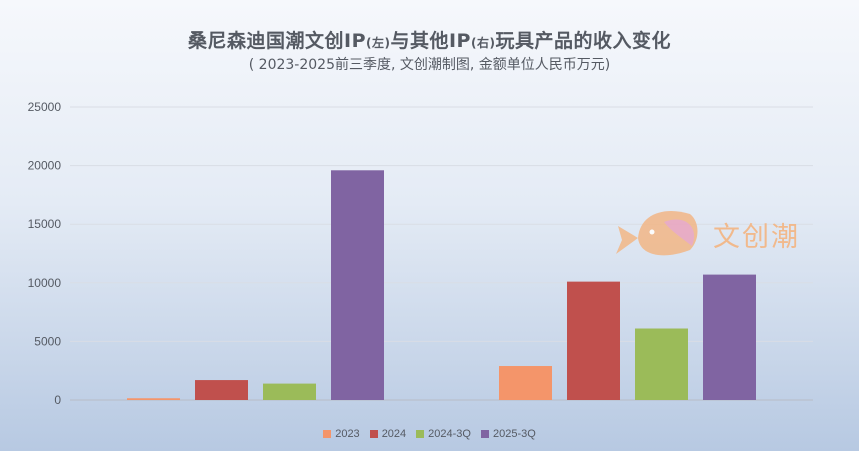  Describe the element at coordinates (627, 240) in the screenshot. I see `watermark-fish-tail` at that location.